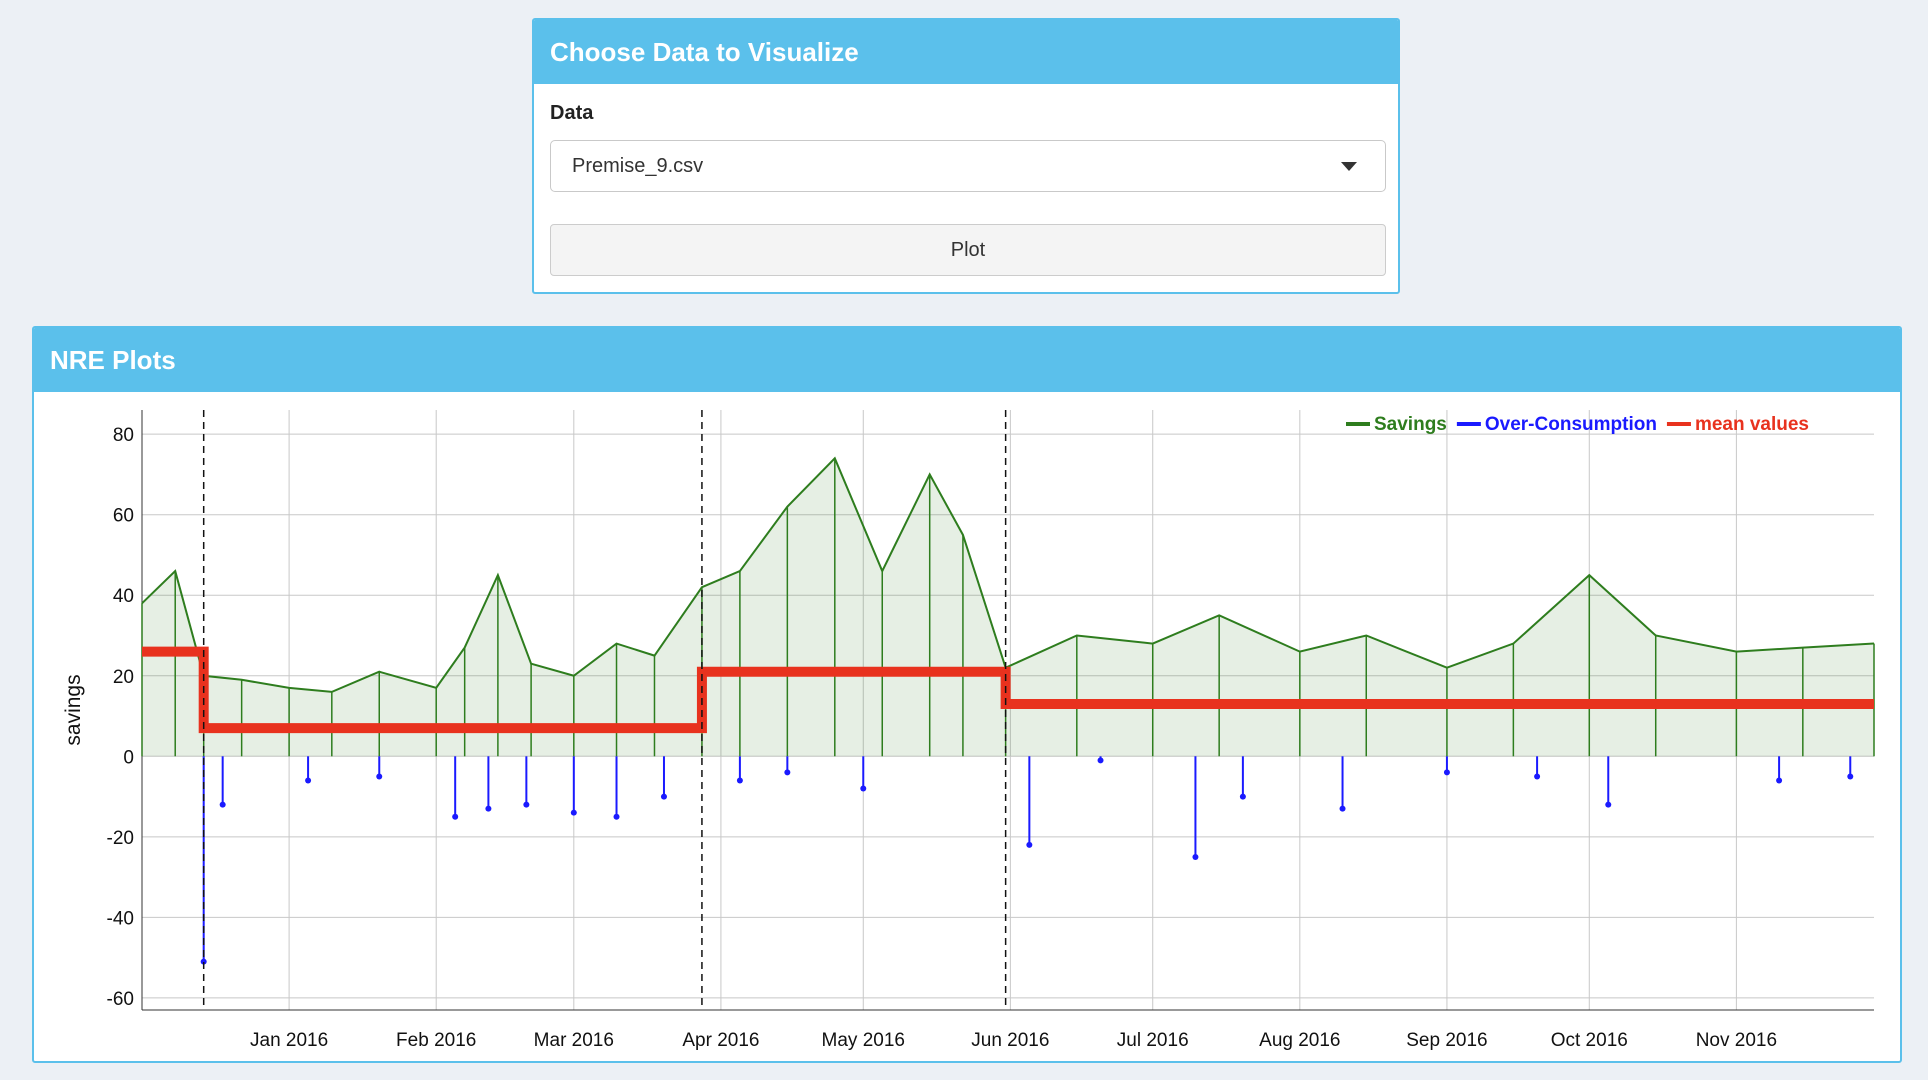 Image resolution: width=1928 pixels, height=1080 pixels. Describe the element at coordinates (572, 113) in the screenshot. I see `data-field-label: Data` at that location.